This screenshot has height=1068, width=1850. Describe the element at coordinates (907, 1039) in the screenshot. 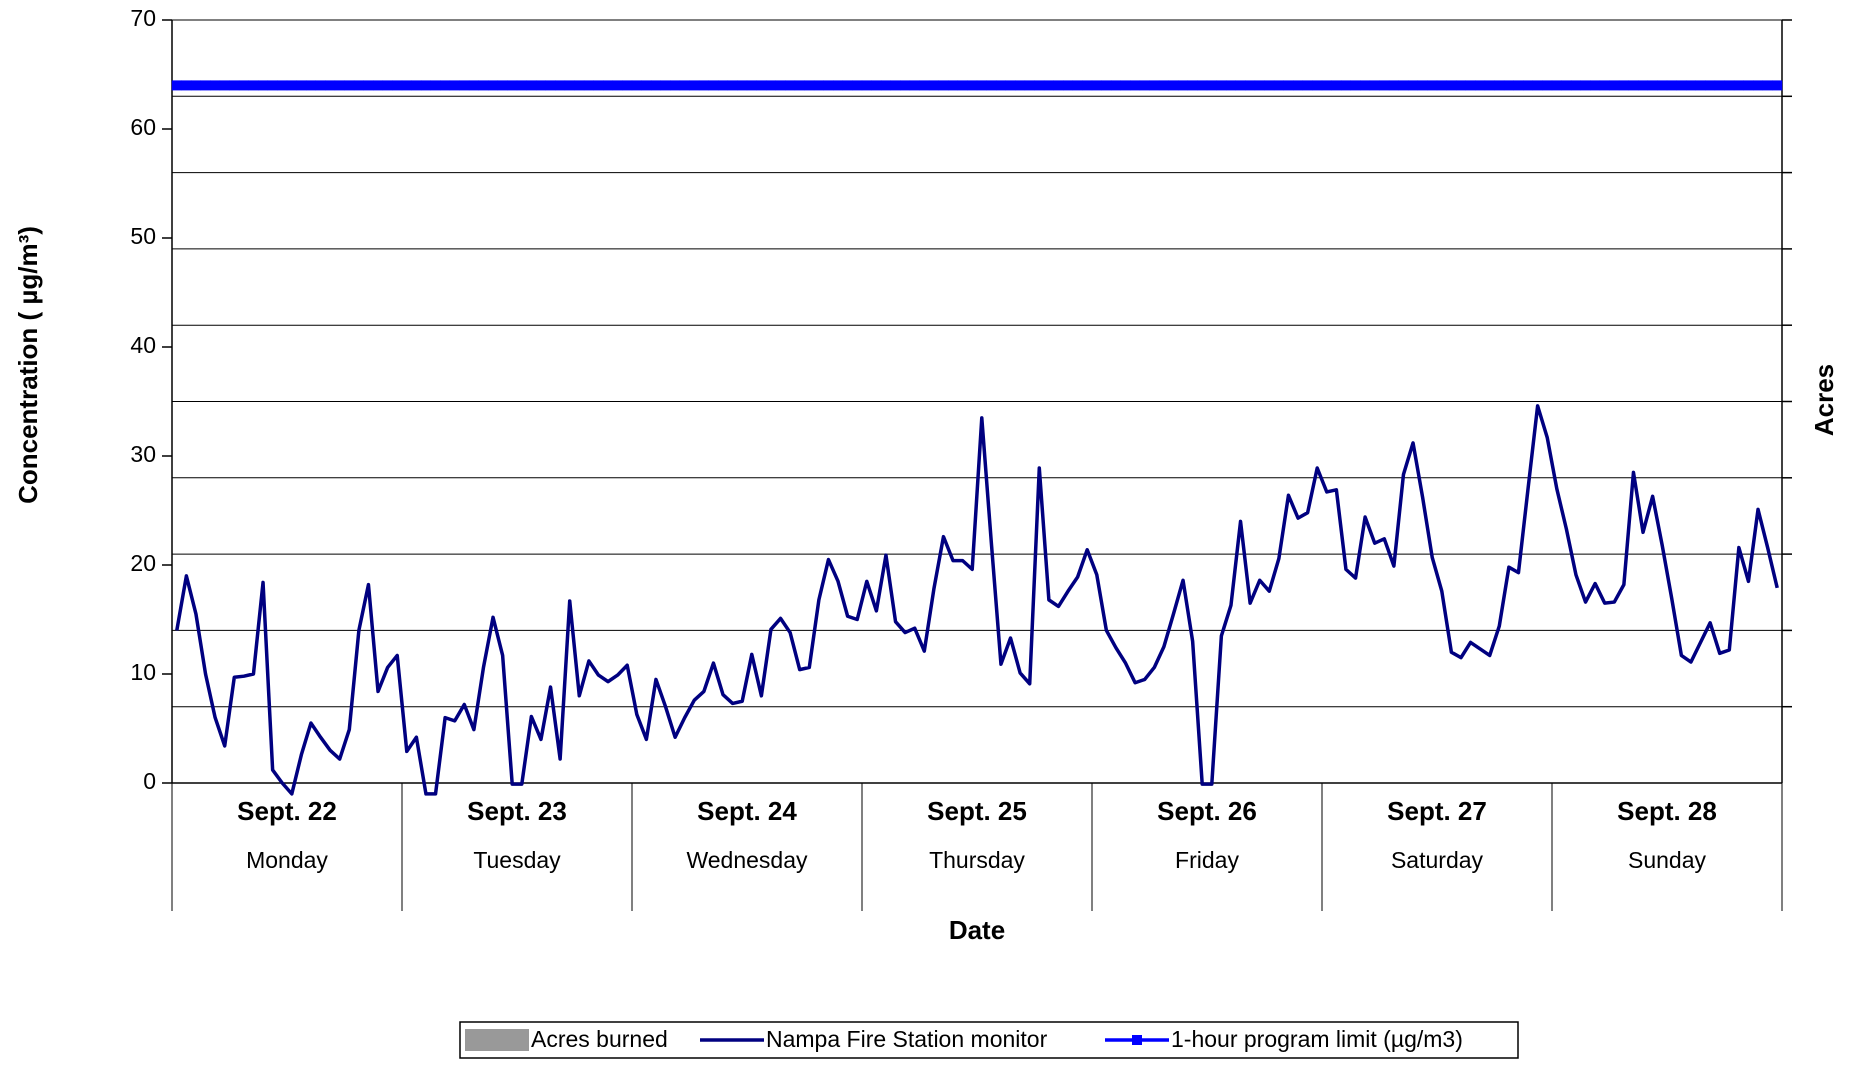

I see `legend-label: Nampa Fire Station monitor` at that location.